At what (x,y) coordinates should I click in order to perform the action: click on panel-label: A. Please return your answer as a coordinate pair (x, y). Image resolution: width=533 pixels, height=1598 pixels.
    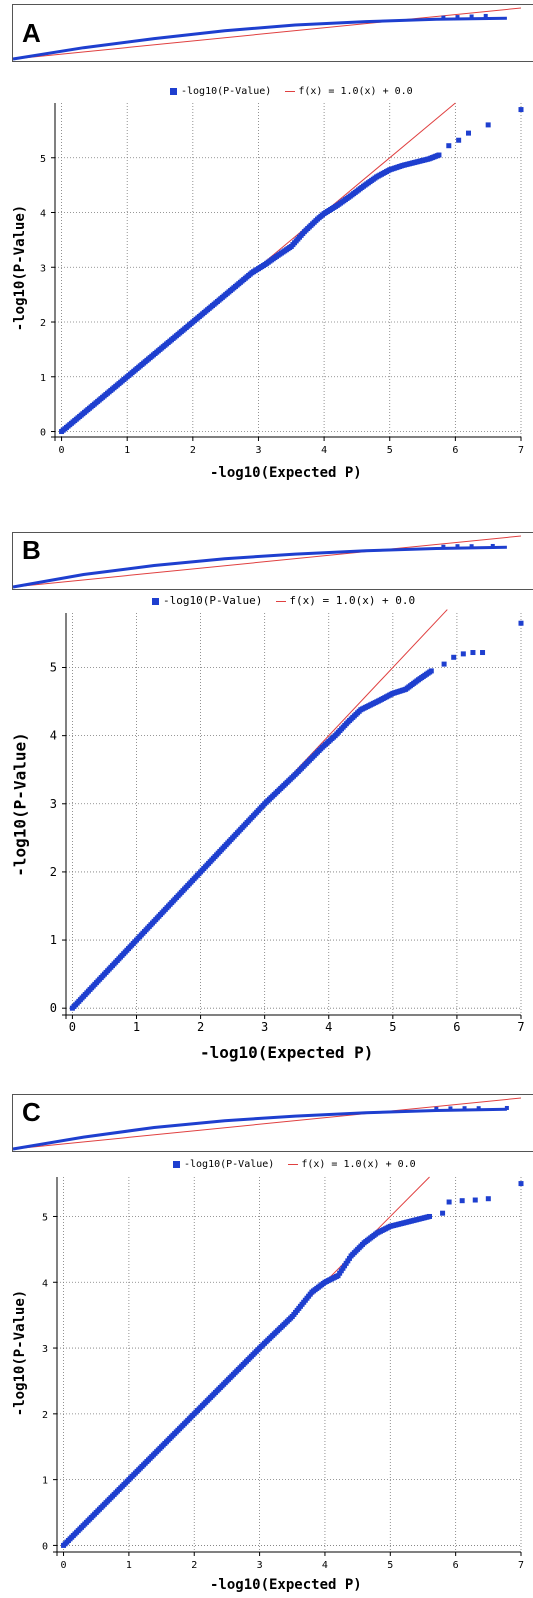
    Looking at the image, I should click on (31, 33).